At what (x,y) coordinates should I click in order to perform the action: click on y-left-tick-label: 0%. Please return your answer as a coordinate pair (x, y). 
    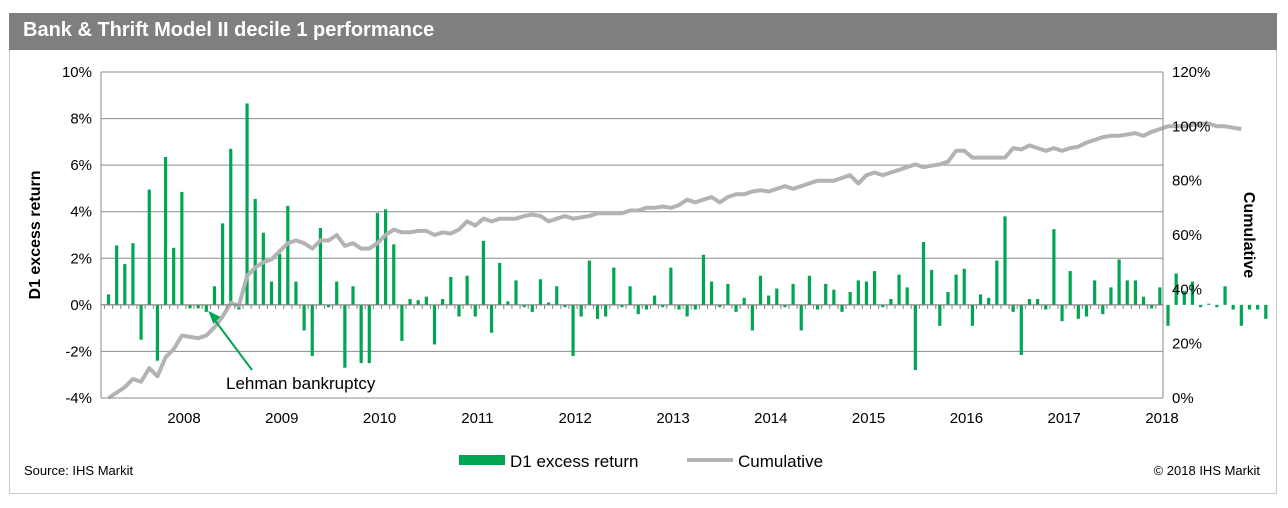
    Looking at the image, I should click on (81, 305).